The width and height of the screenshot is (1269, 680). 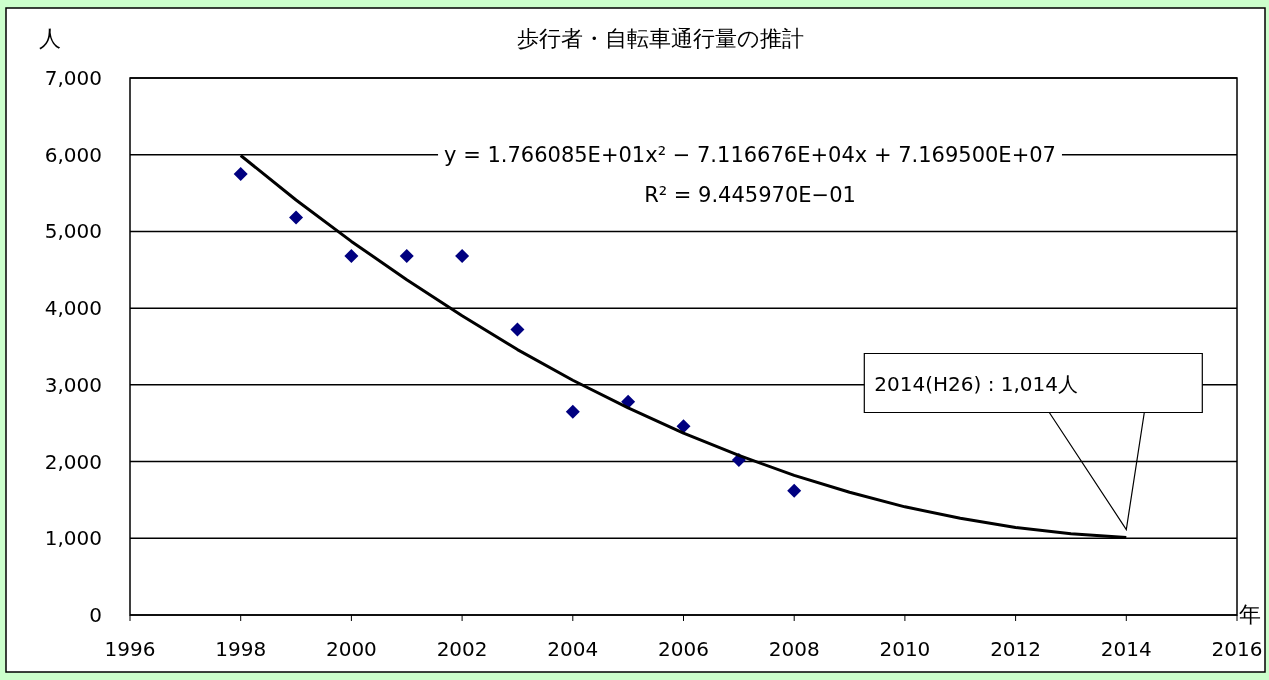 What do you see at coordinates (573, 649) in the screenshot?
I see `x-tick-label: 2004` at bounding box center [573, 649].